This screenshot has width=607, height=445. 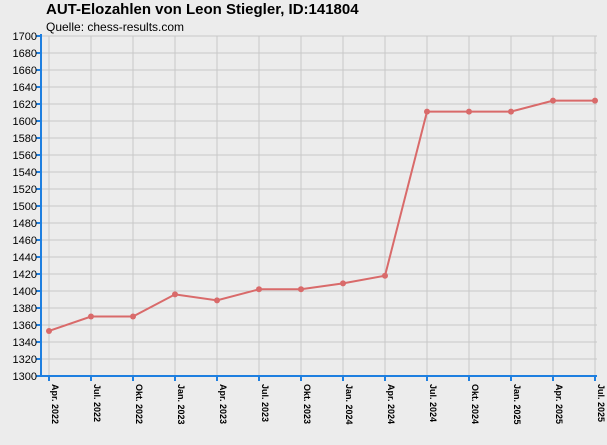 What do you see at coordinates (139, 404) in the screenshot?
I see `x-tick-label: Okt. 2022` at bounding box center [139, 404].